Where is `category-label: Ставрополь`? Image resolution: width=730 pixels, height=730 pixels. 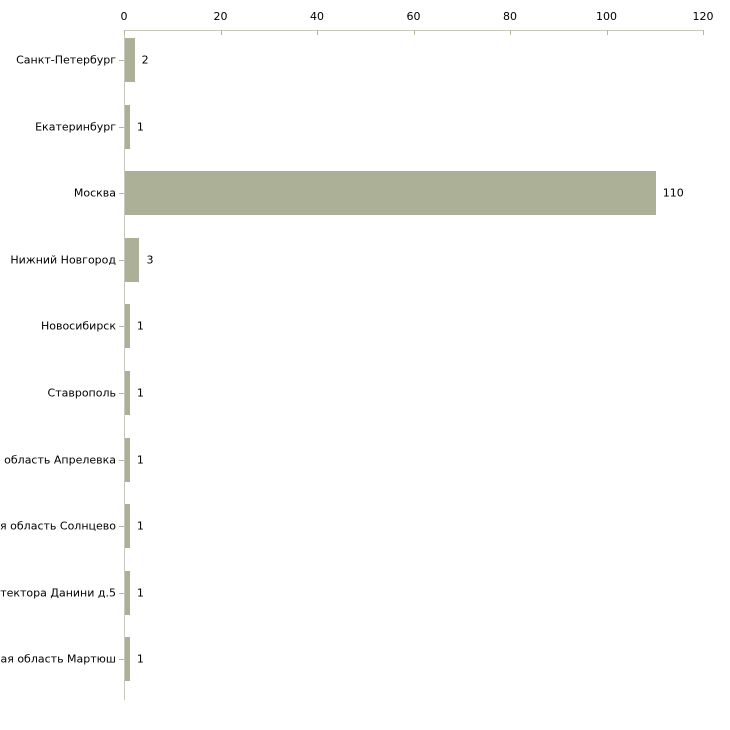
category-label: Ставрополь is located at coordinates (81, 393).